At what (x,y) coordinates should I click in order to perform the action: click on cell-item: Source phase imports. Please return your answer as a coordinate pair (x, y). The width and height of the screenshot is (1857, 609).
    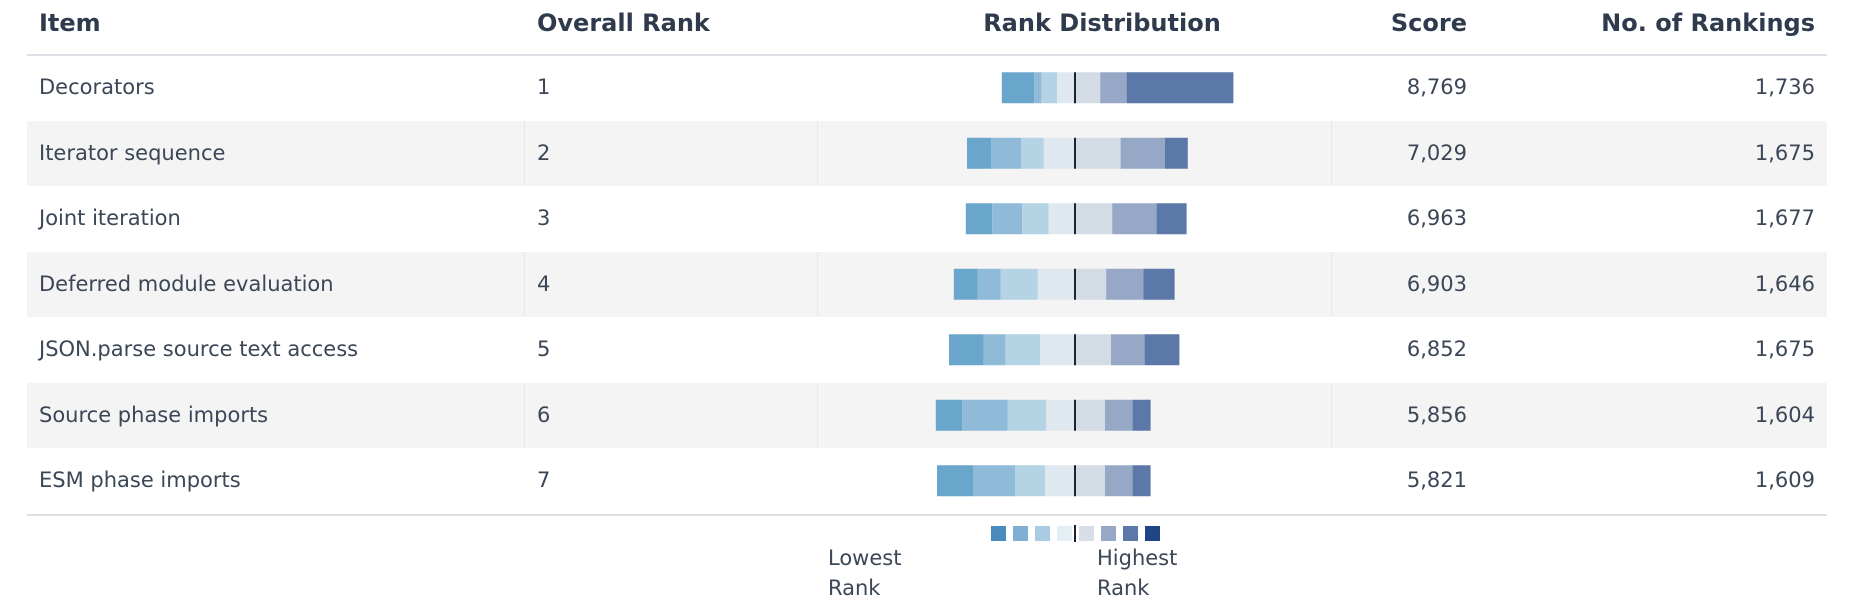
    Looking at the image, I should click on (154, 414).